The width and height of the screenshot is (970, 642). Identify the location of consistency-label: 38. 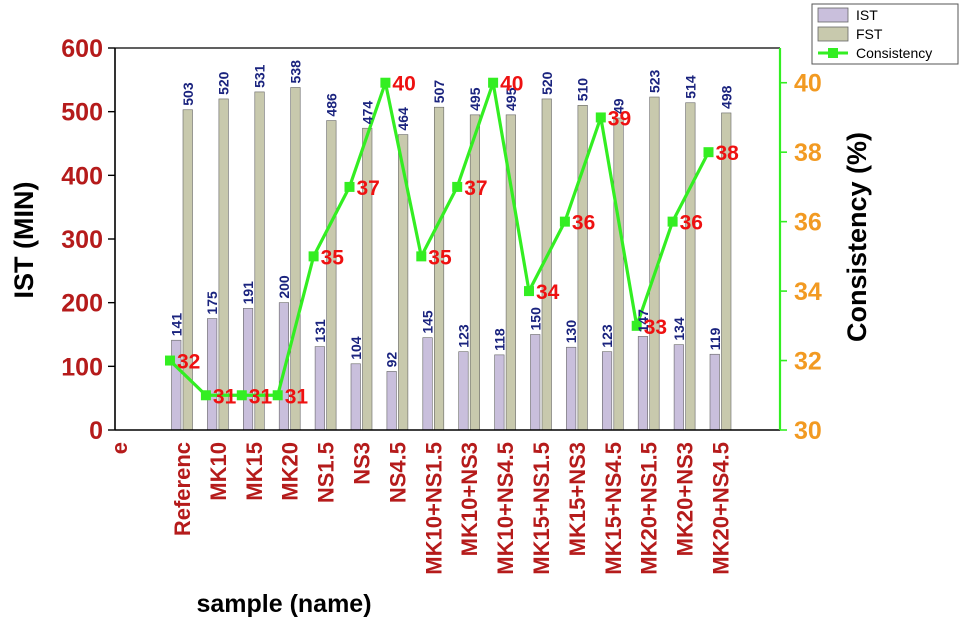
(728, 153).